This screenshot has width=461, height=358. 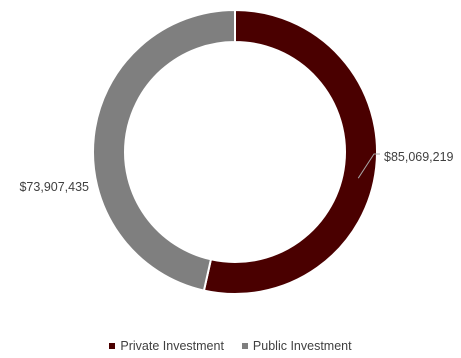 I want to click on leader-lines, so click(x=368, y=166).